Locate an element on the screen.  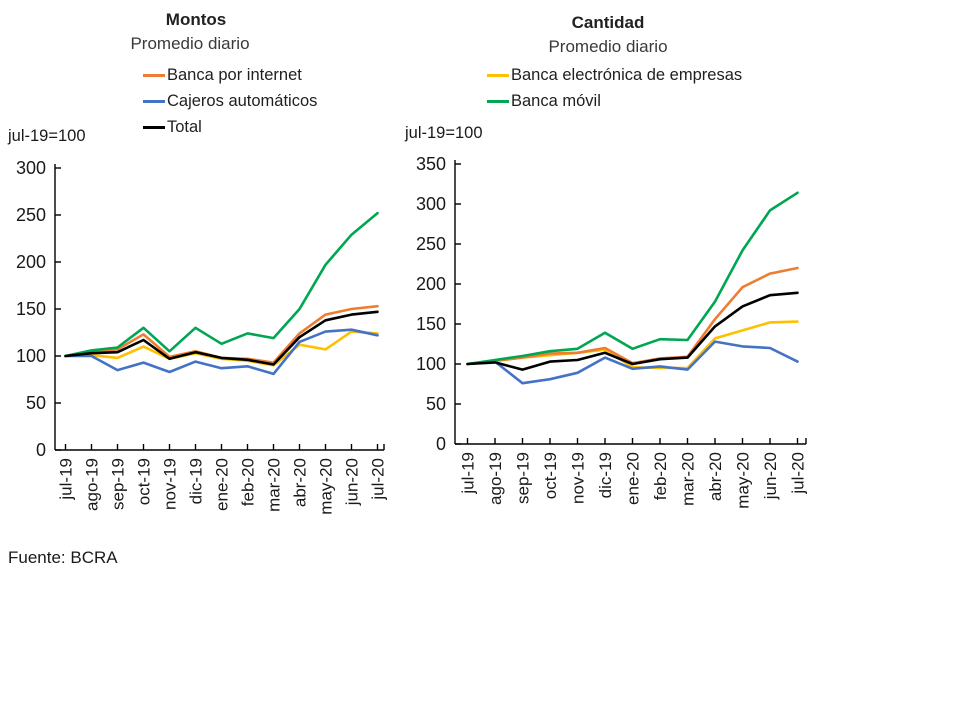
legend-item: Banca móvil is located at coordinates (614, 101).